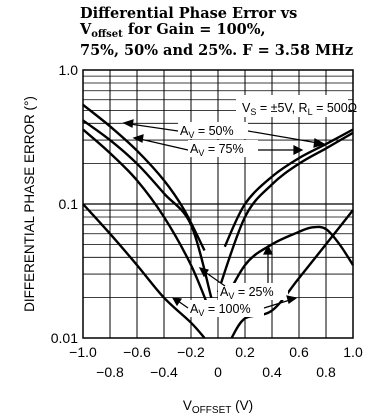 This screenshot has width=370, height=418. I want to click on x-tick-label: −0.4, so click(164, 372).